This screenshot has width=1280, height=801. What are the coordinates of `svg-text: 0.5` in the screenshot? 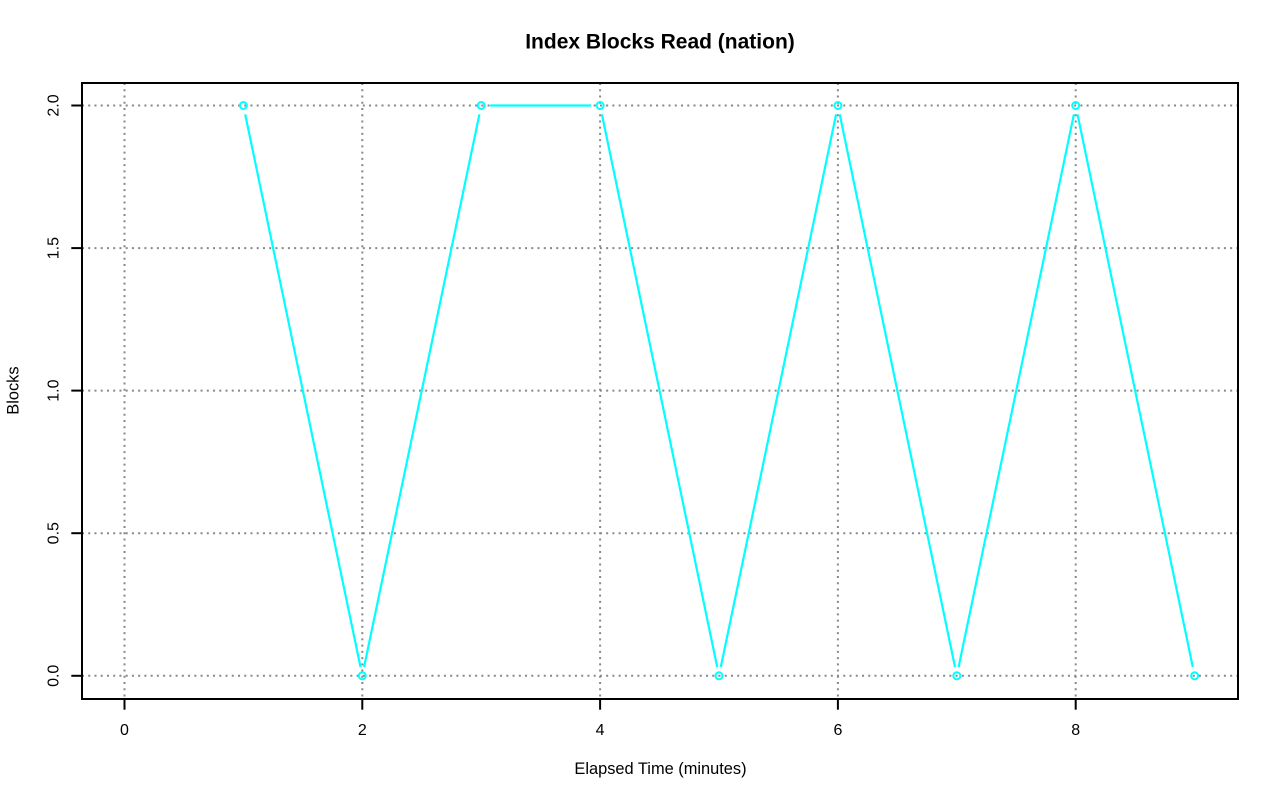 It's located at (54, 533).